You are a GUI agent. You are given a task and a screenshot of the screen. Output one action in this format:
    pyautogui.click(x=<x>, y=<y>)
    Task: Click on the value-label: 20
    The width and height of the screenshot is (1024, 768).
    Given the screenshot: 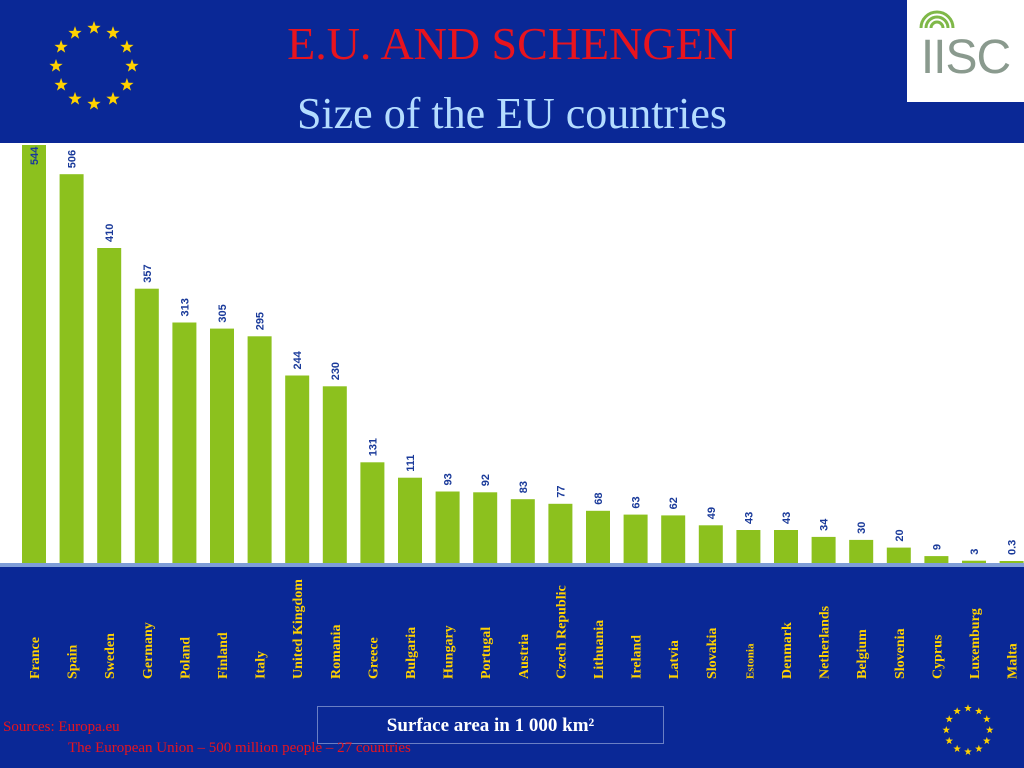 What is the action you would take?
    pyautogui.click(x=900, y=535)
    